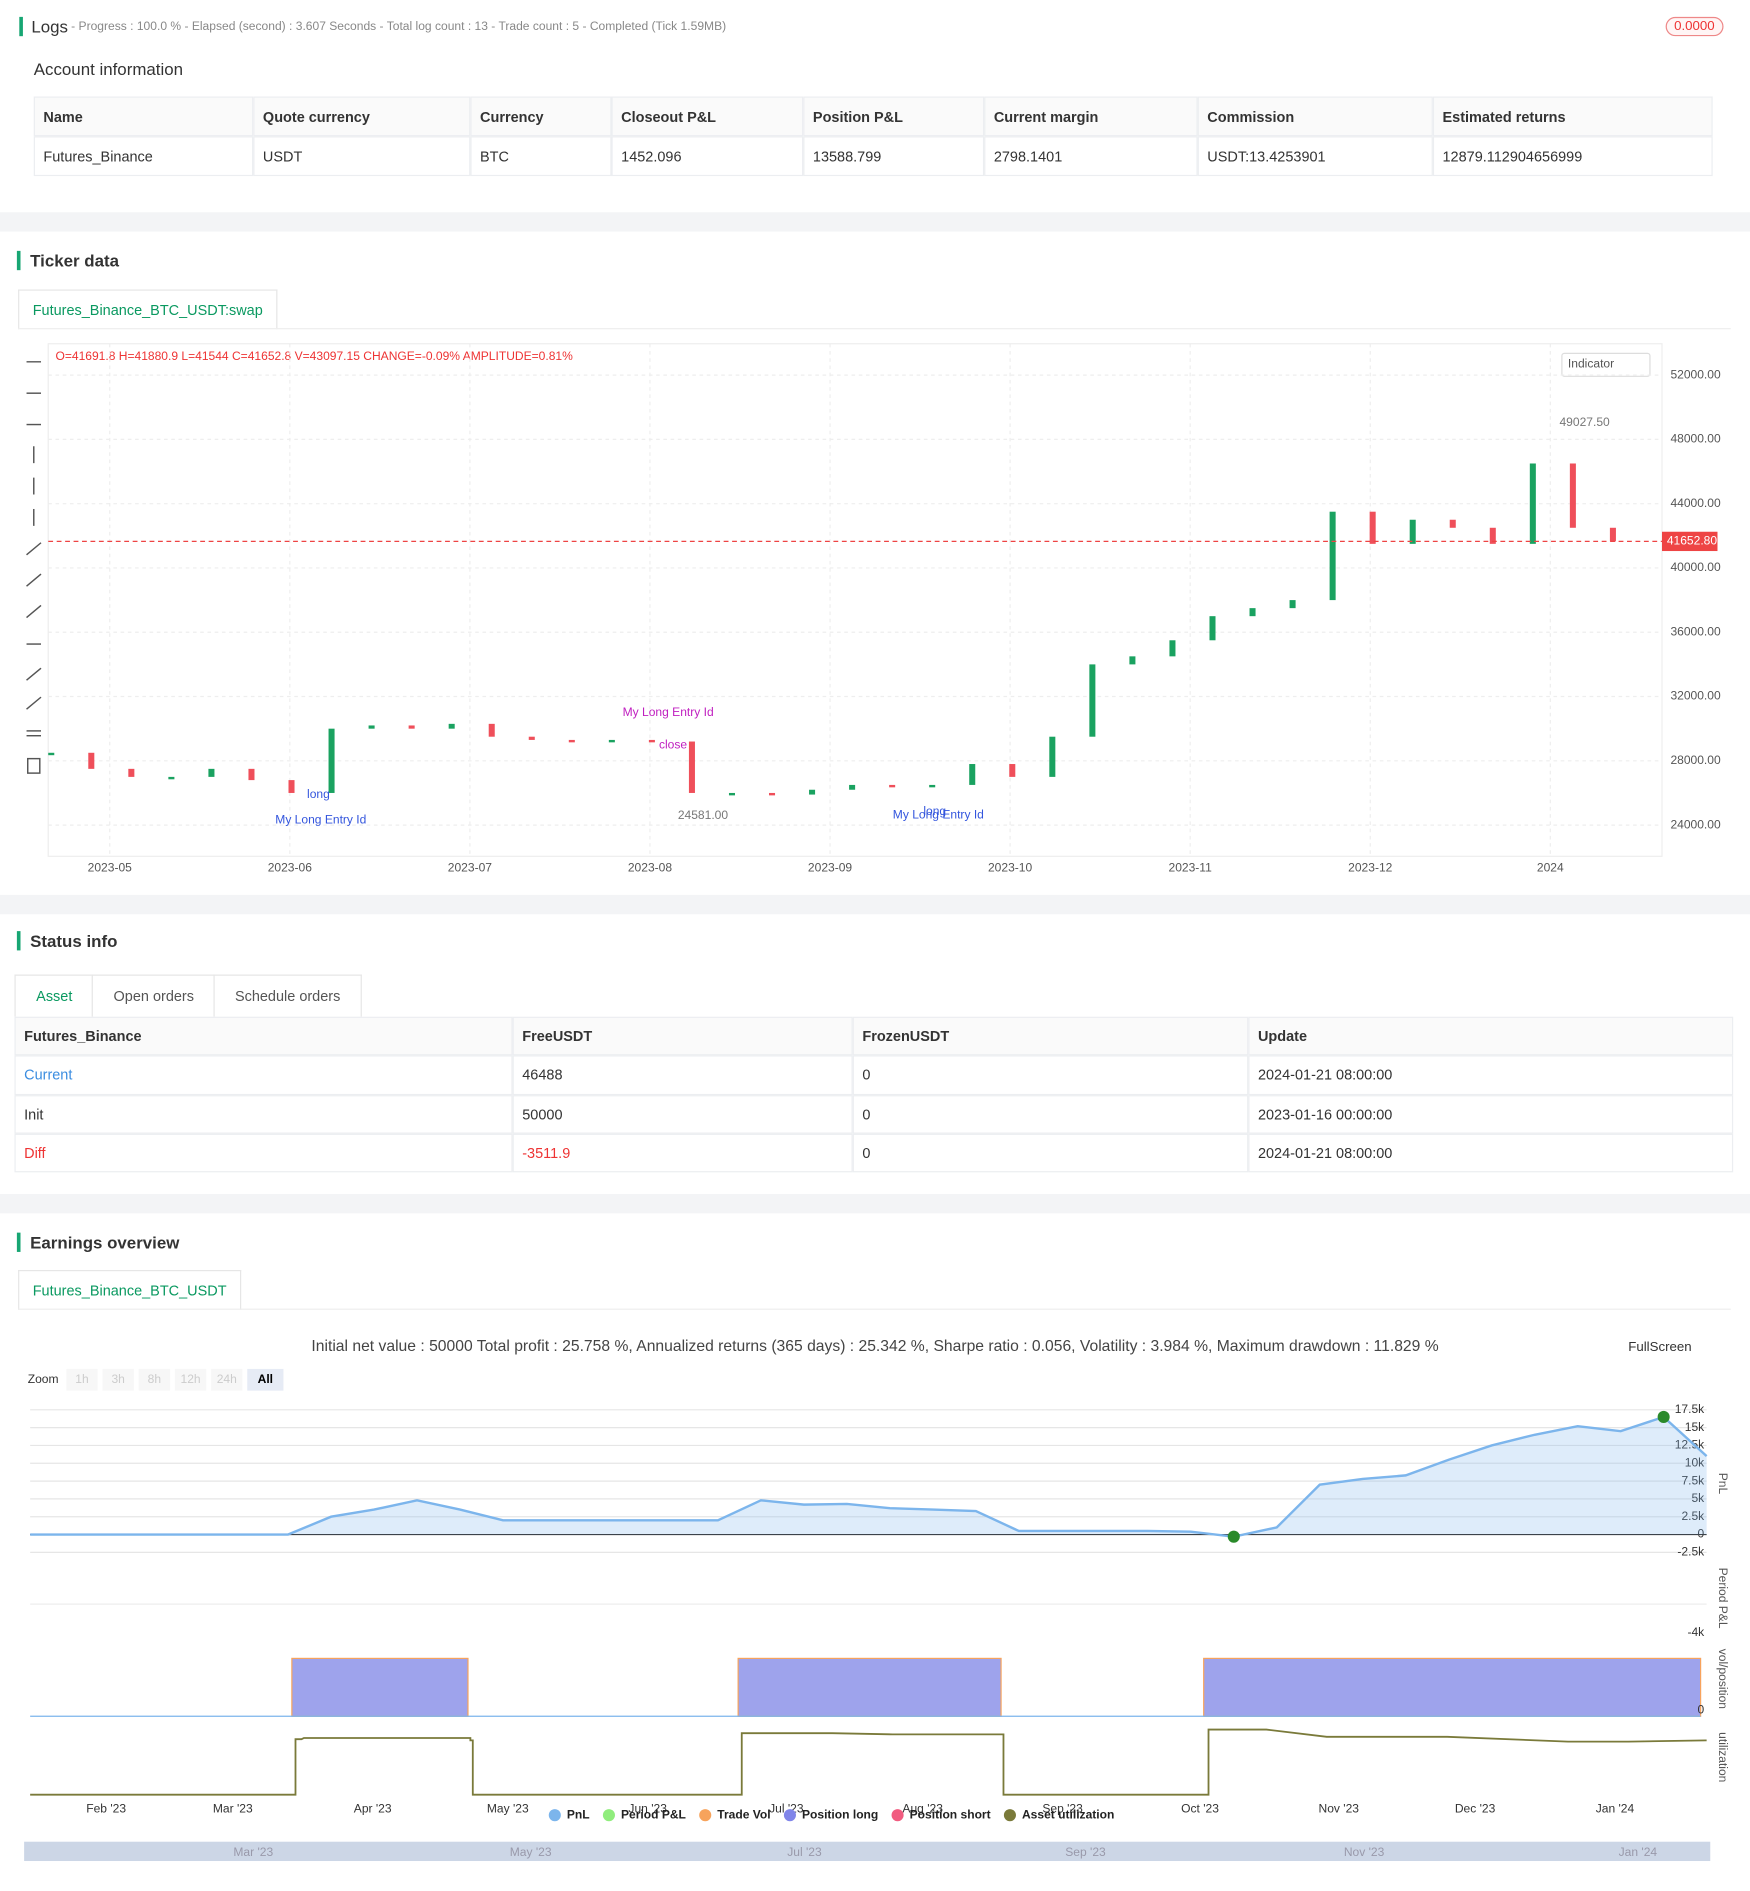 This screenshot has width=1750, height=1891. I want to click on cell: 0, so click(1050, 1075).